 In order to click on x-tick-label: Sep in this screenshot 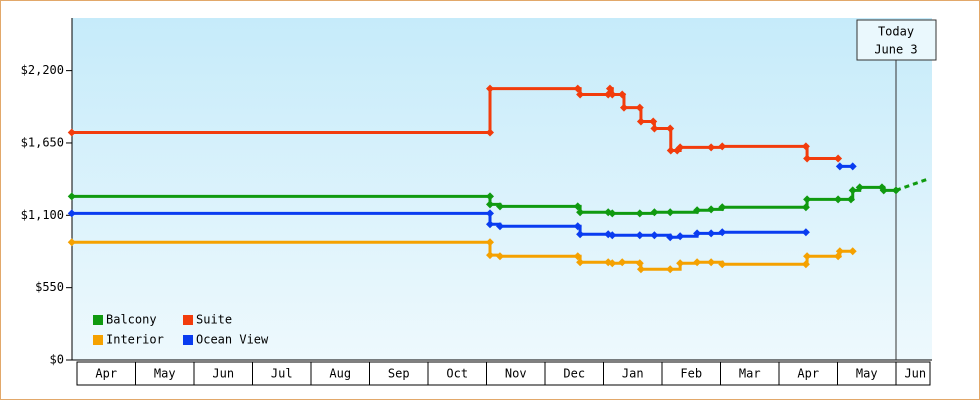, I will do `click(399, 374)`.